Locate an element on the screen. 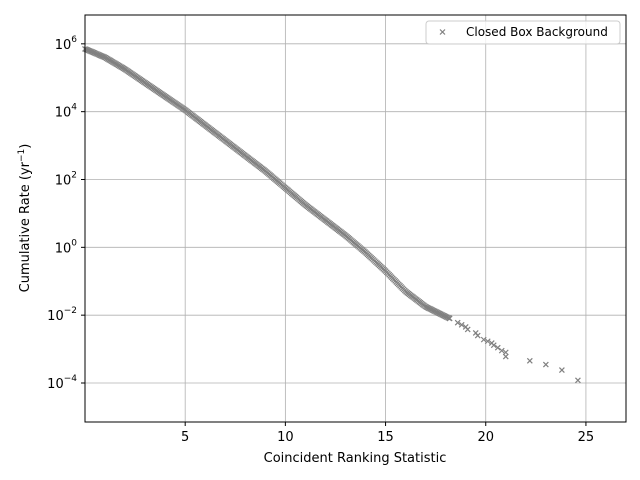  x-tick-label: 10 is located at coordinates (285, 437).